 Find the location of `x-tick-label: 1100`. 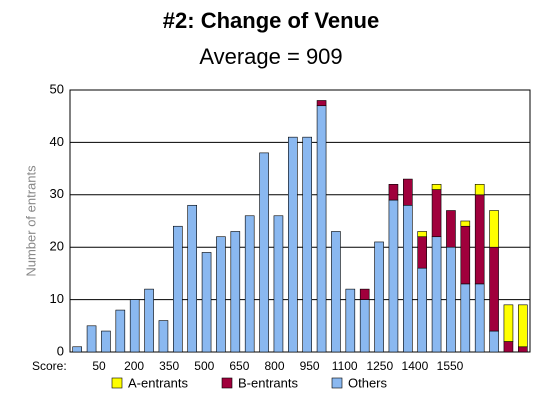

x-tick-label: 1100 is located at coordinates (345, 366).